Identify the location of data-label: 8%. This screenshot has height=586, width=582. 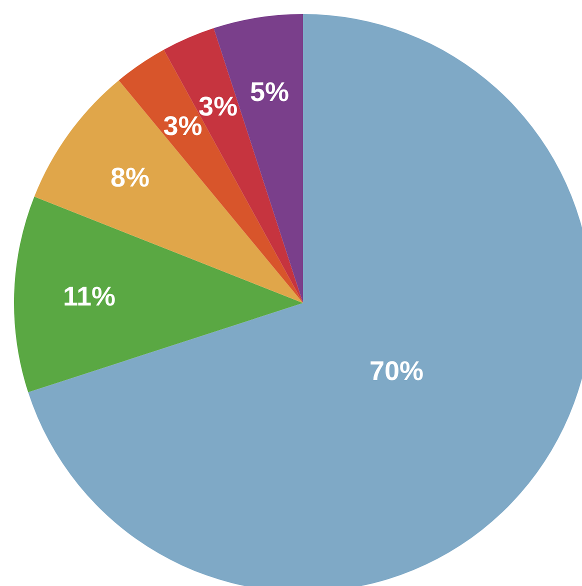
(130, 177).